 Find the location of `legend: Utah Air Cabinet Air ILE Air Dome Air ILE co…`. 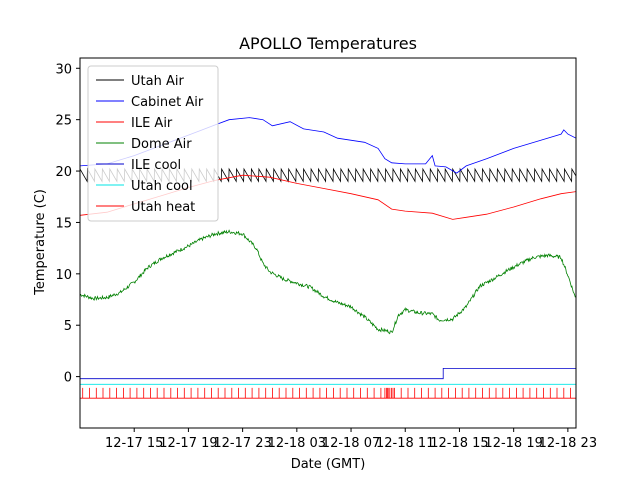

legend: Utah Air Cabinet Air ILE Air Dome Air ILE co… is located at coordinates (153, 143).